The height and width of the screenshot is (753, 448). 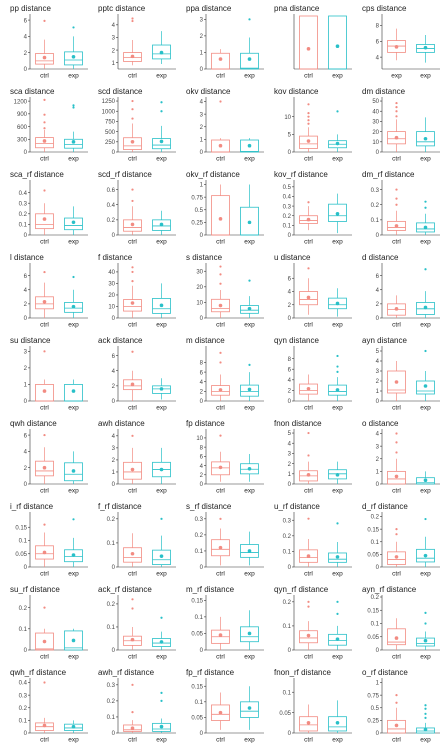 I want to click on y-tick-label: 500, so click(x=110, y=133).